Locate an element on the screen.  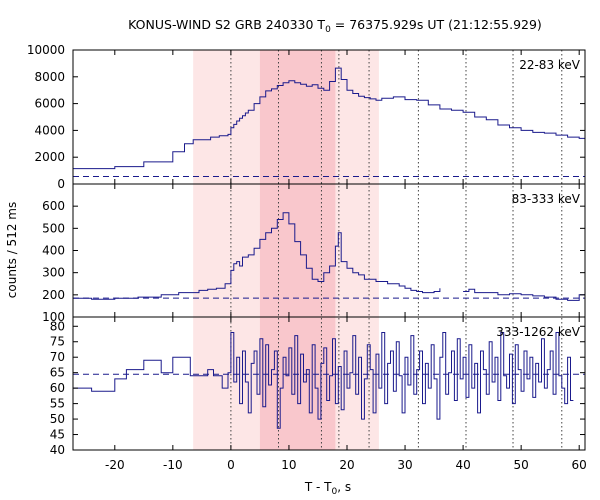
y-axis-label: counts / 512 ms is located at coordinates (12, 250).